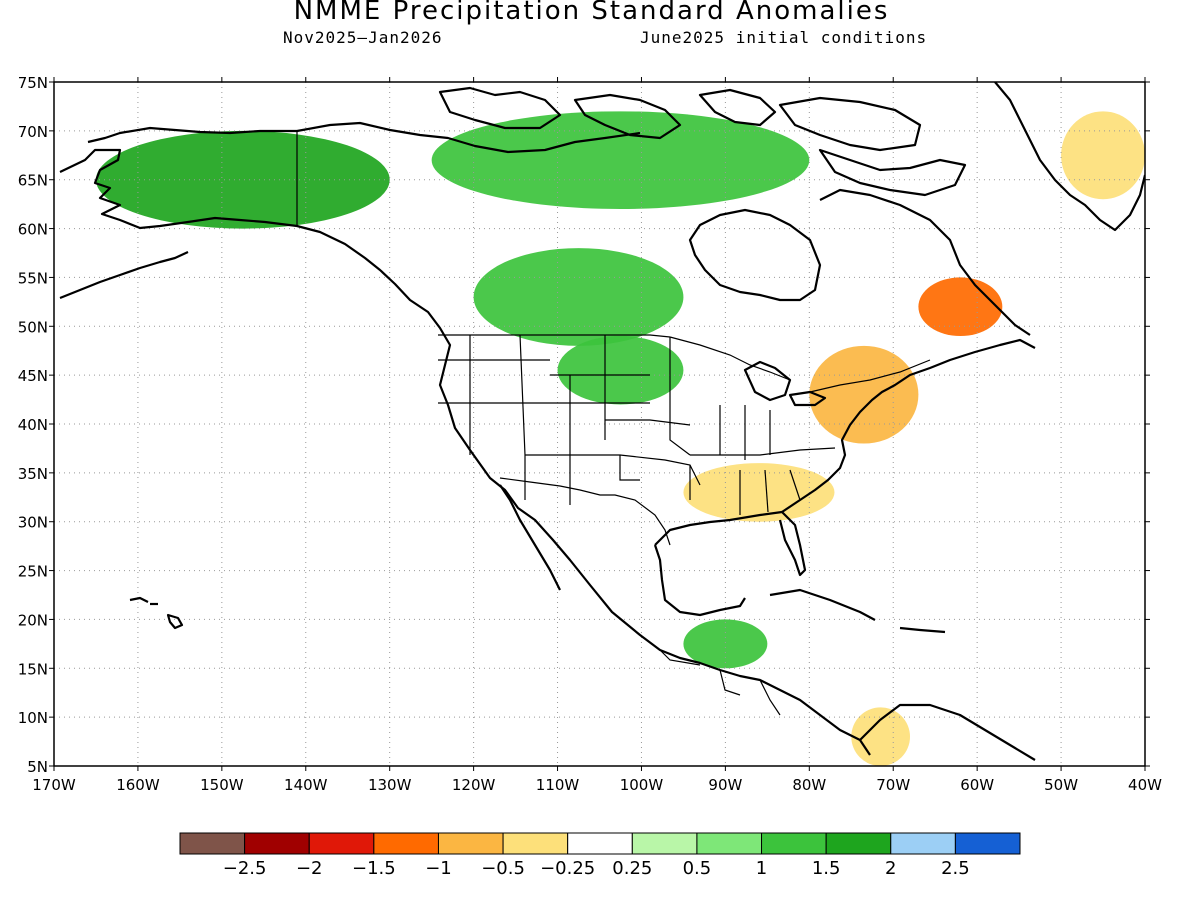 This screenshot has width=1200, height=900. What do you see at coordinates (222, 785) in the screenshot?
I see `lon-label: 150W` at bounding box center [222, 785].